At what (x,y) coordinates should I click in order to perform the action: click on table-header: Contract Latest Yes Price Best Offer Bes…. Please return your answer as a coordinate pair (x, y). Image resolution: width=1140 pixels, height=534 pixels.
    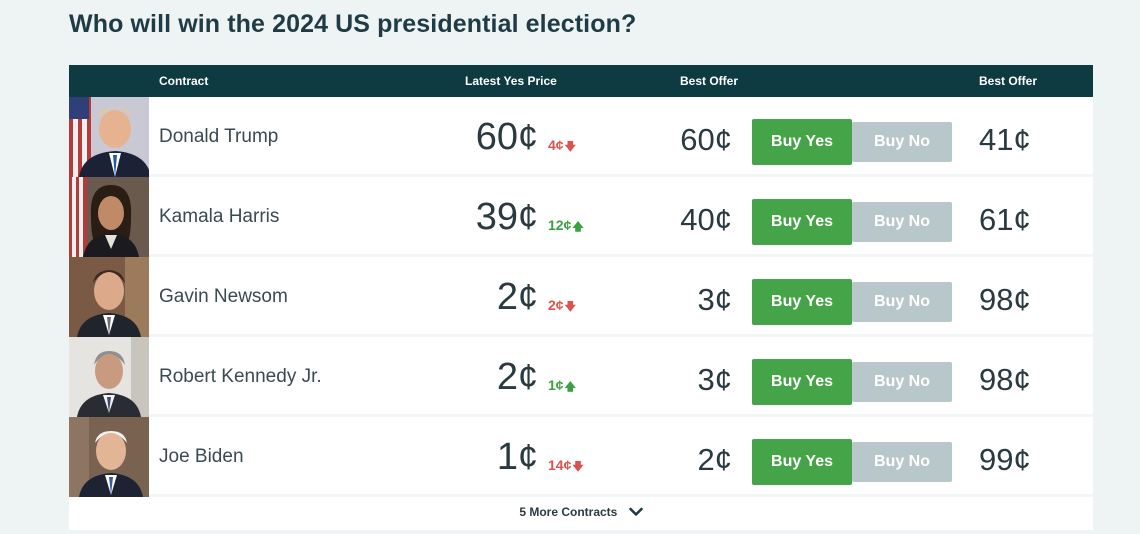
    Looking at the image, I should click on (581, 81).